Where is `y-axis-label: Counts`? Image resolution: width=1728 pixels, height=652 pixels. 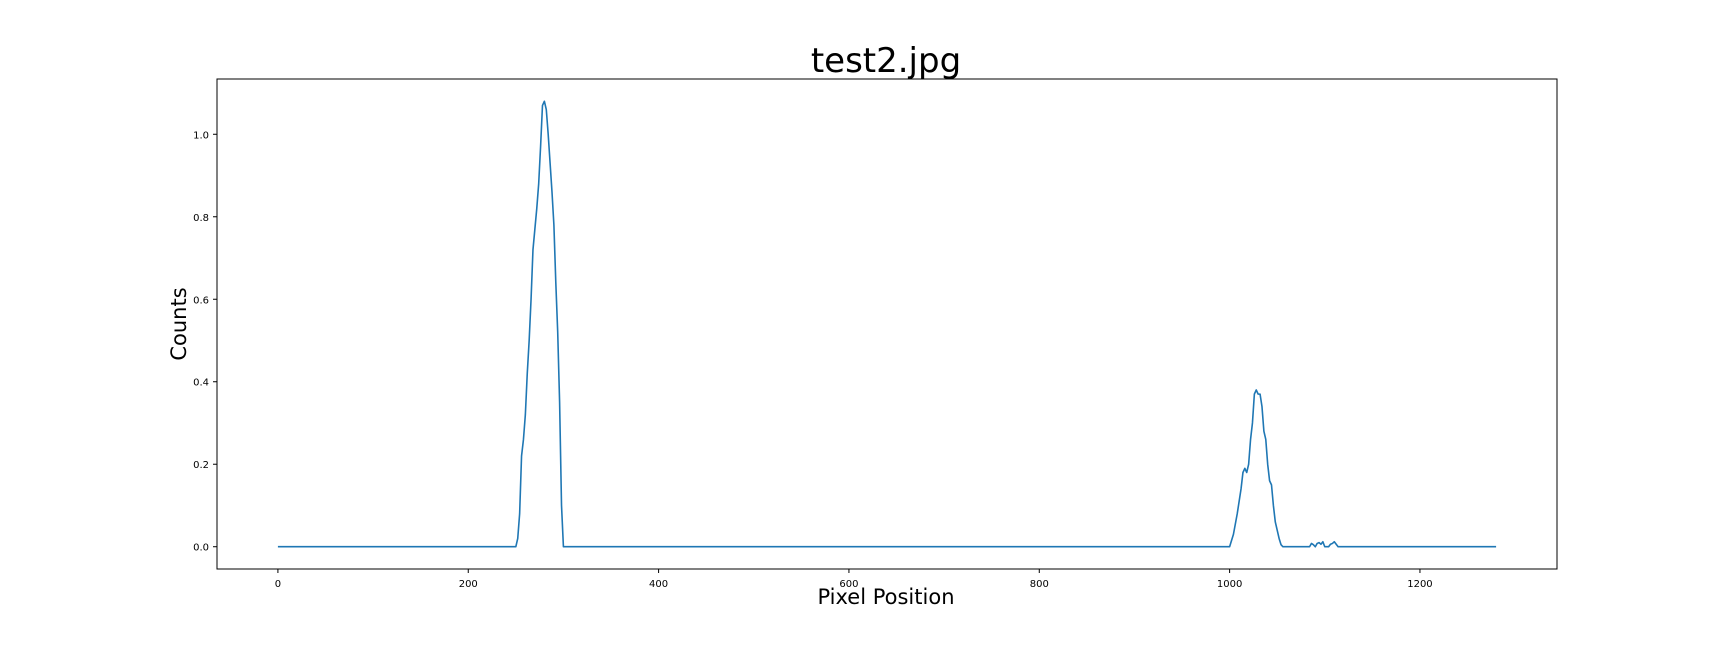 y-axis-label: Counts is located at coordinates (179, 323).